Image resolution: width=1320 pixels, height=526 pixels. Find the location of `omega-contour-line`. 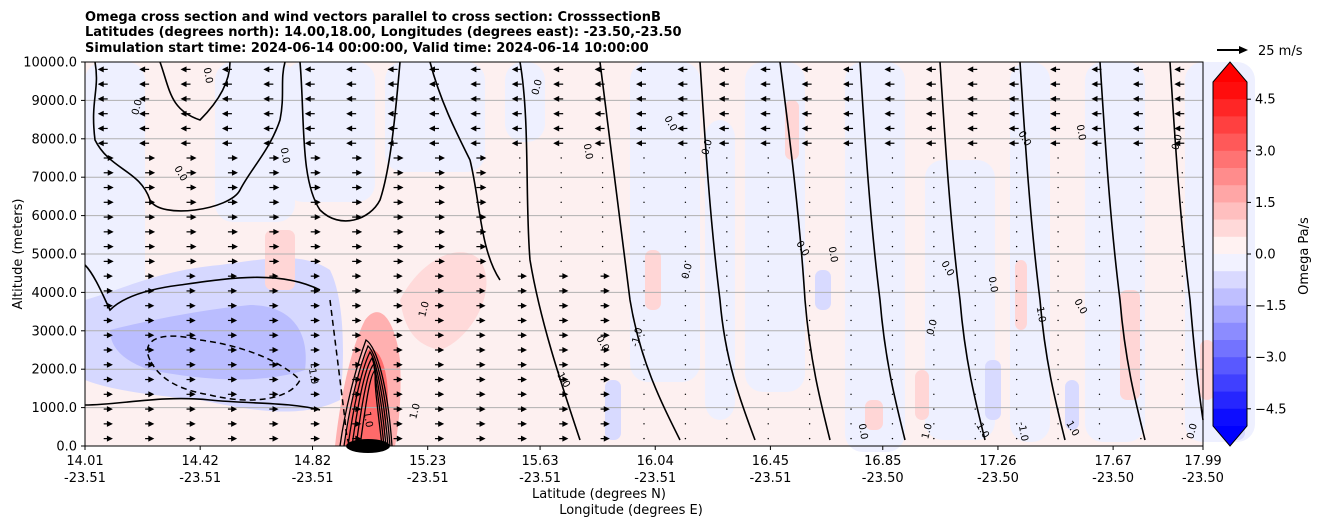

omega-contour-line is located at coordinates (727, 251).